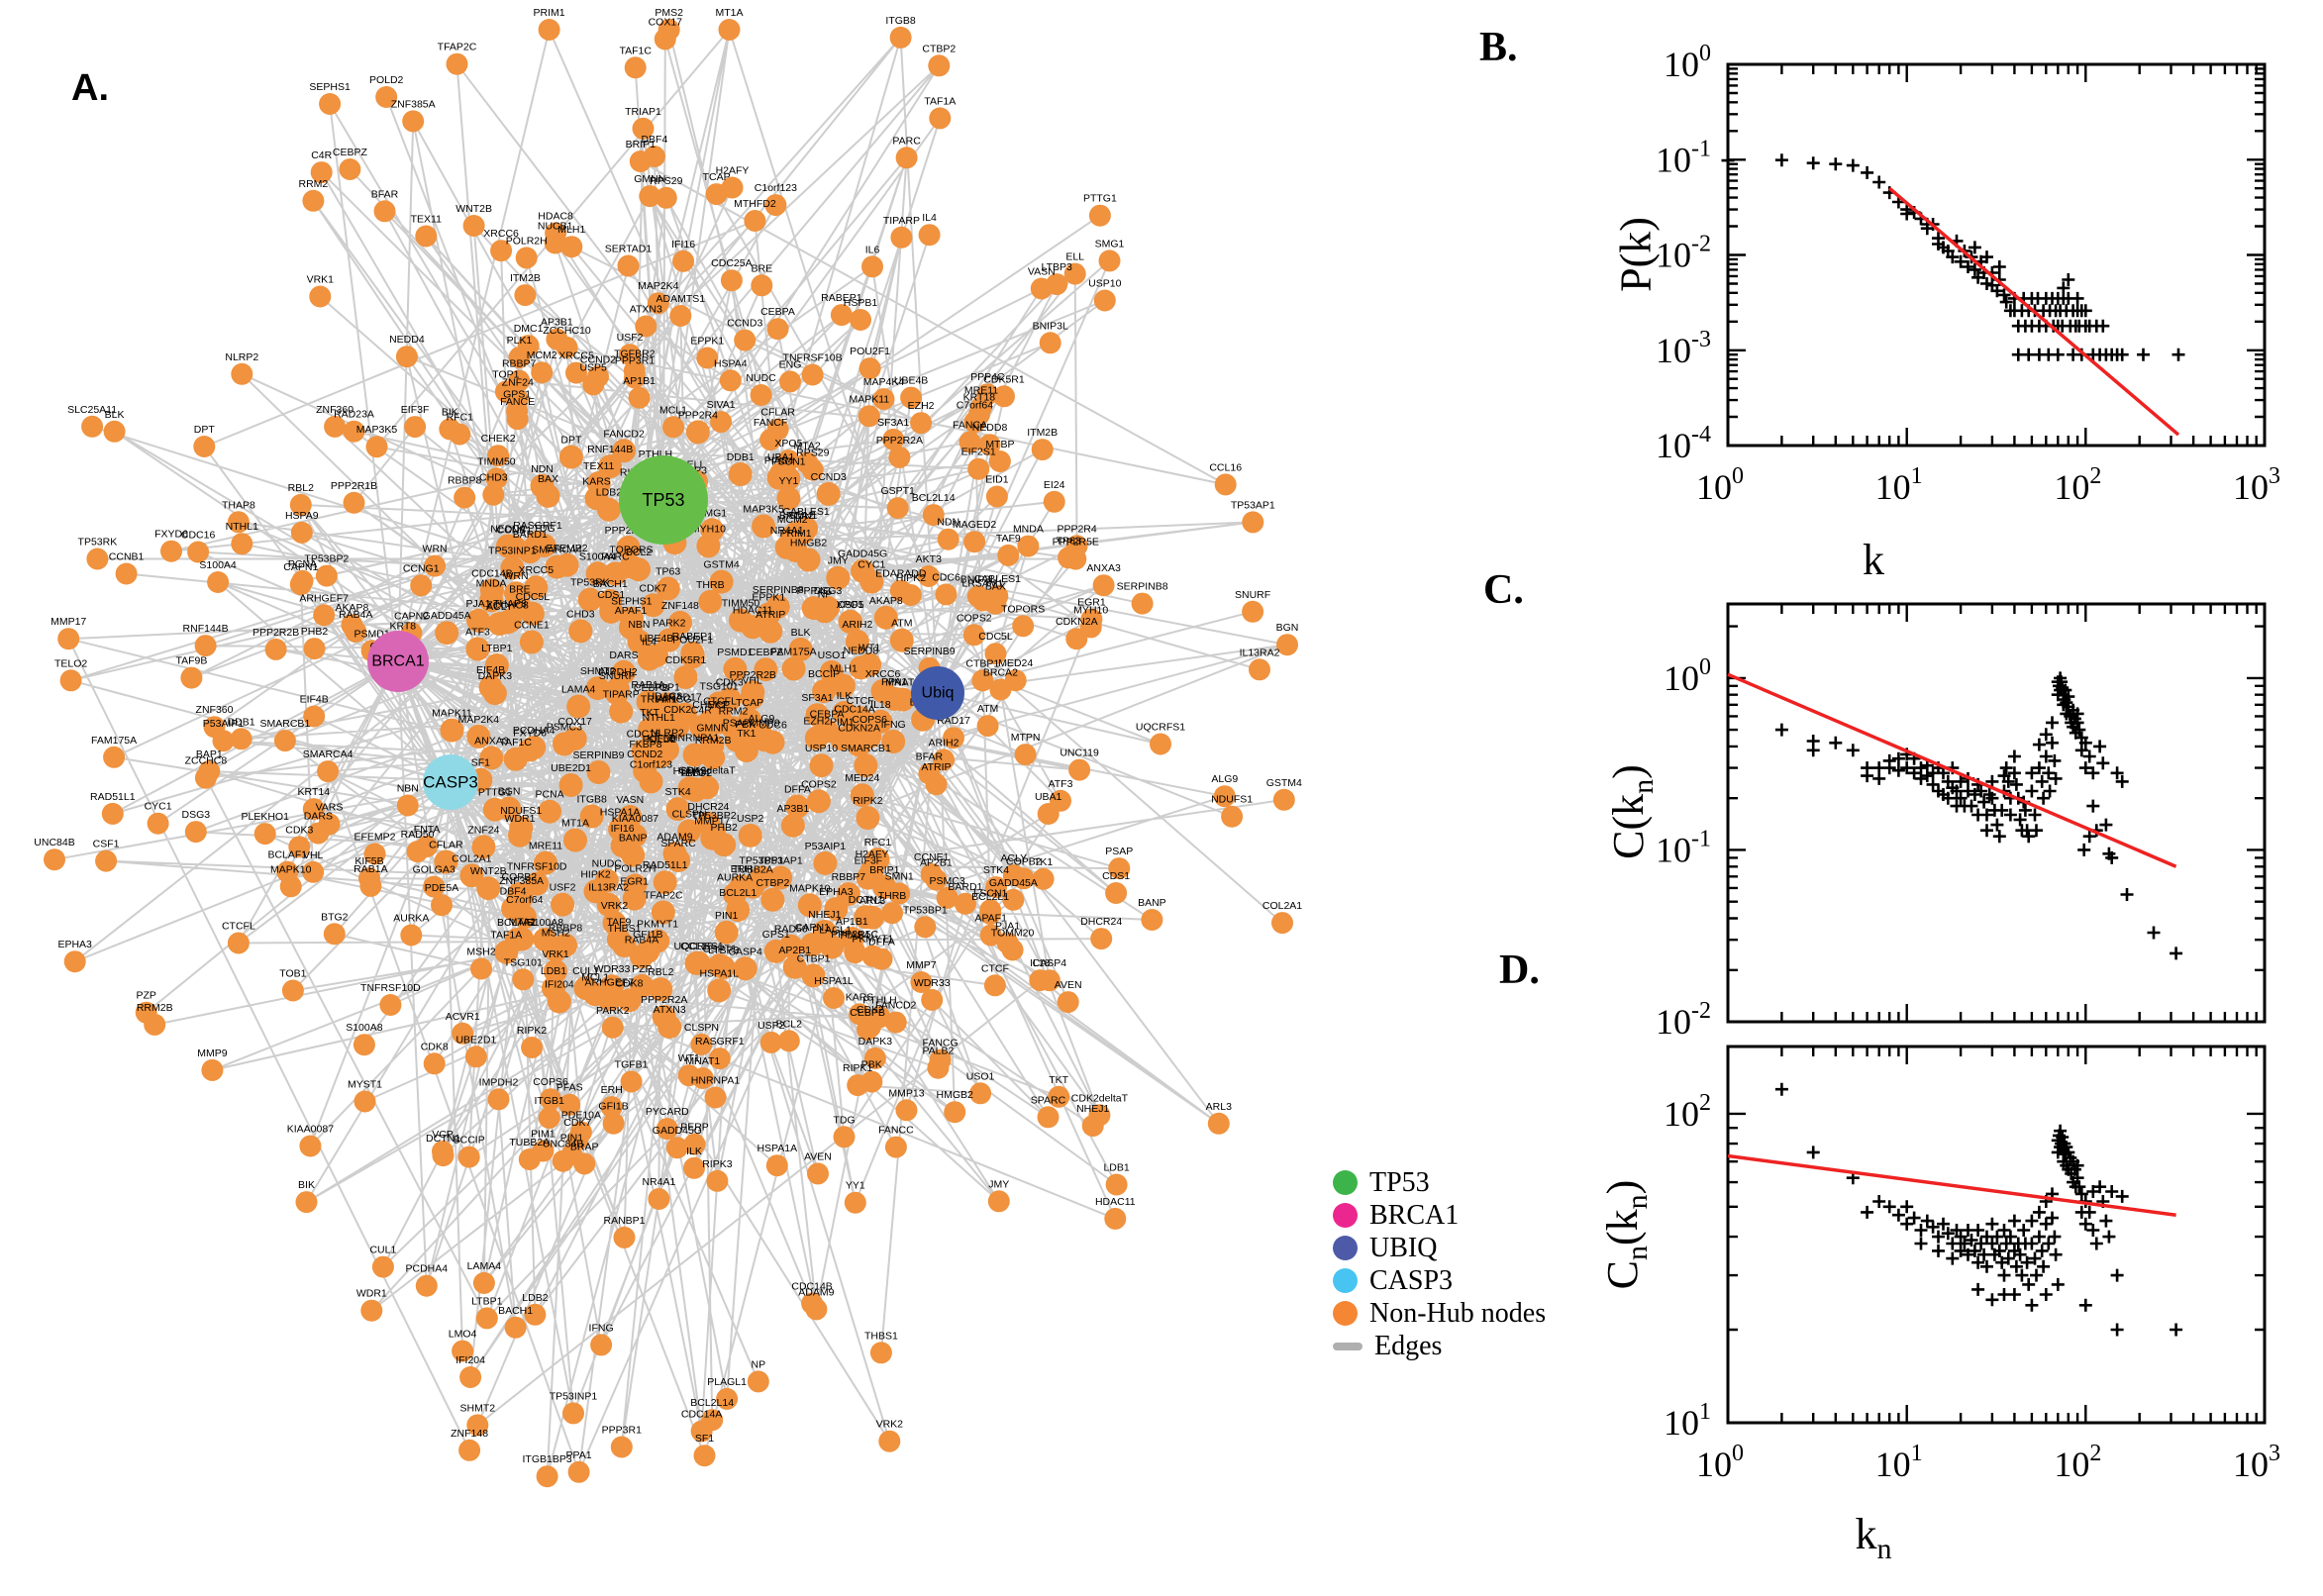 This screenshot has width=2323, height=1596. What do you see at coordinates (824, 915) in the screenshot?
I see `gene-node-label: NHEJ1` at bounding box center [824, 915].